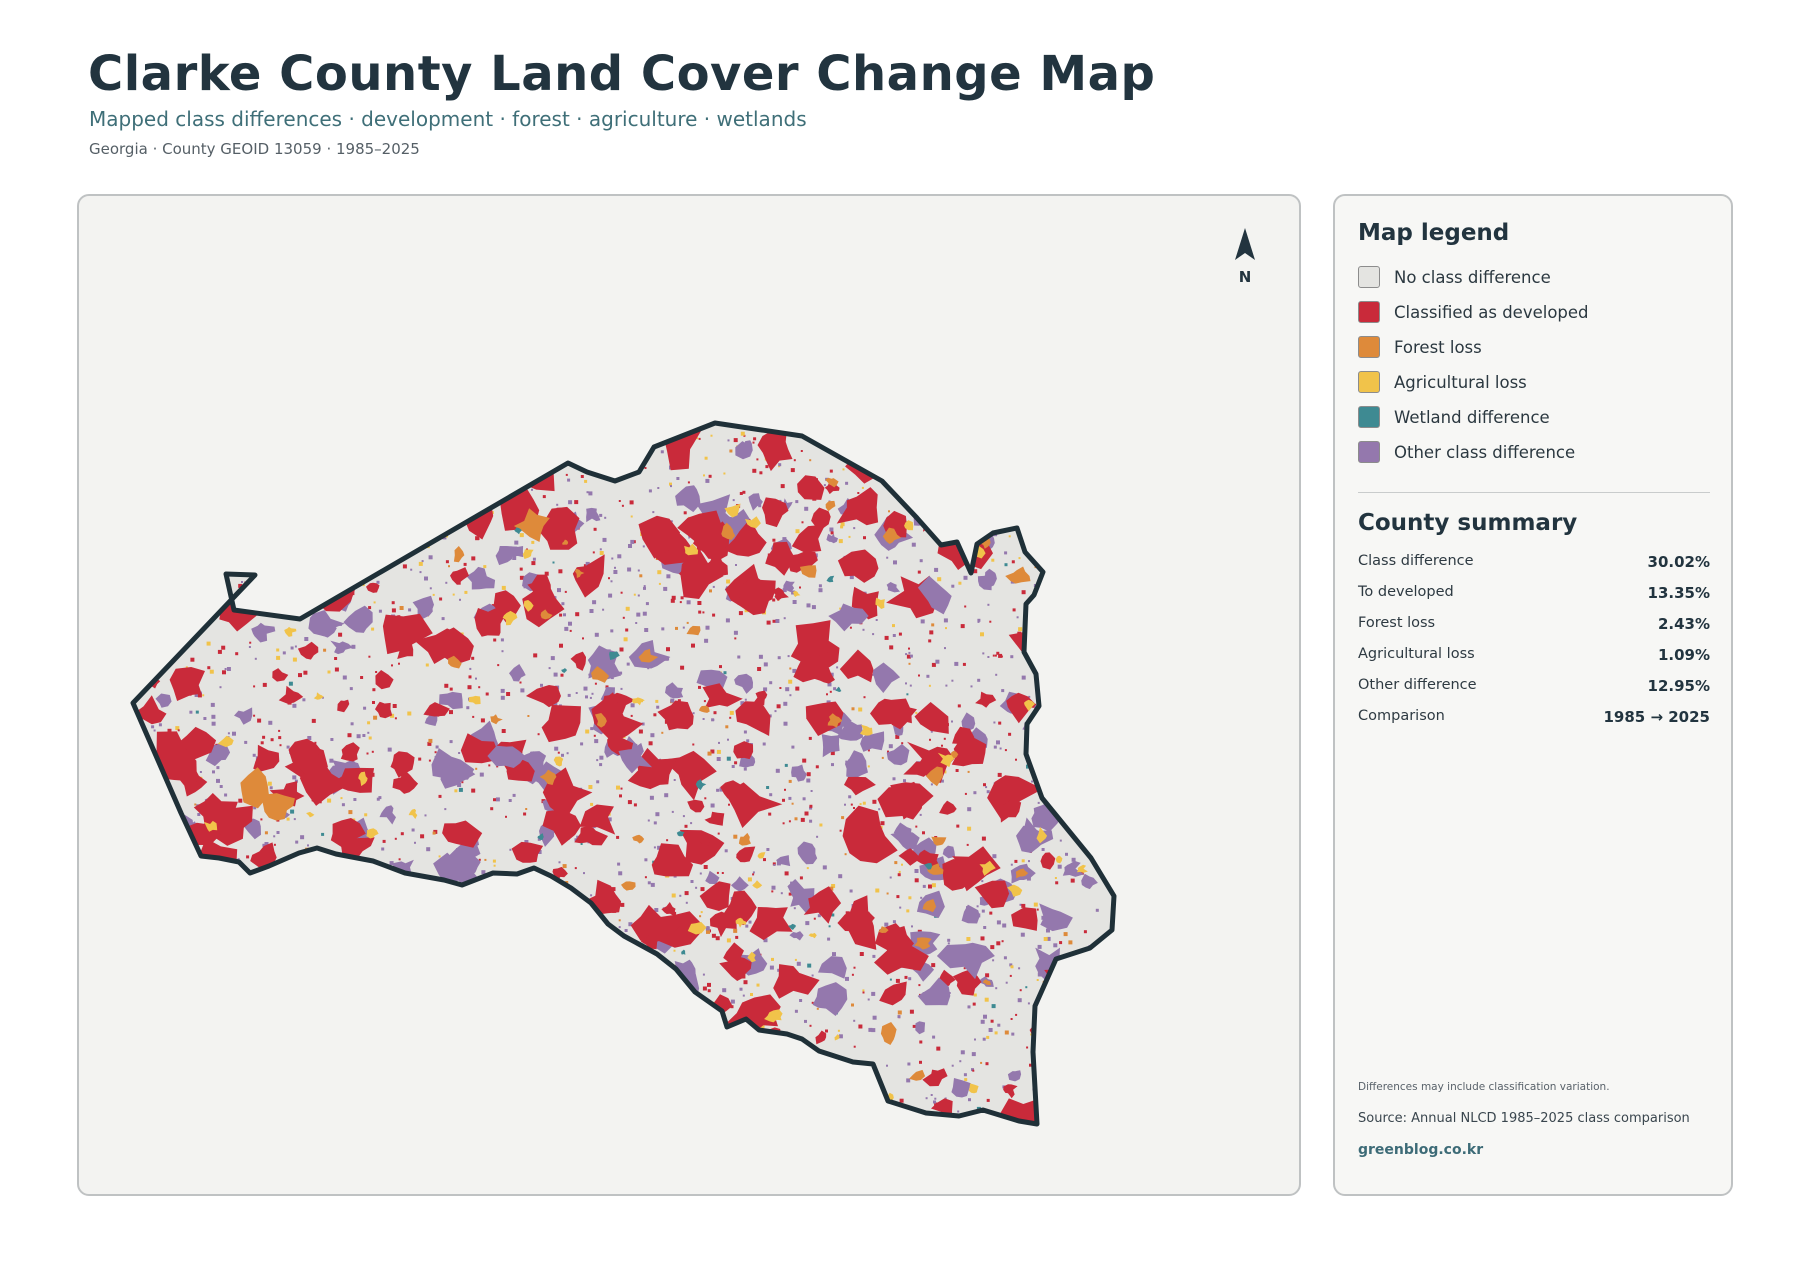  What do you see at coordinates (1442, 382) in the screenshot?
I see `legend-item-agricultural-loss: Agricultural loss` at bounding box center [1442, 382].